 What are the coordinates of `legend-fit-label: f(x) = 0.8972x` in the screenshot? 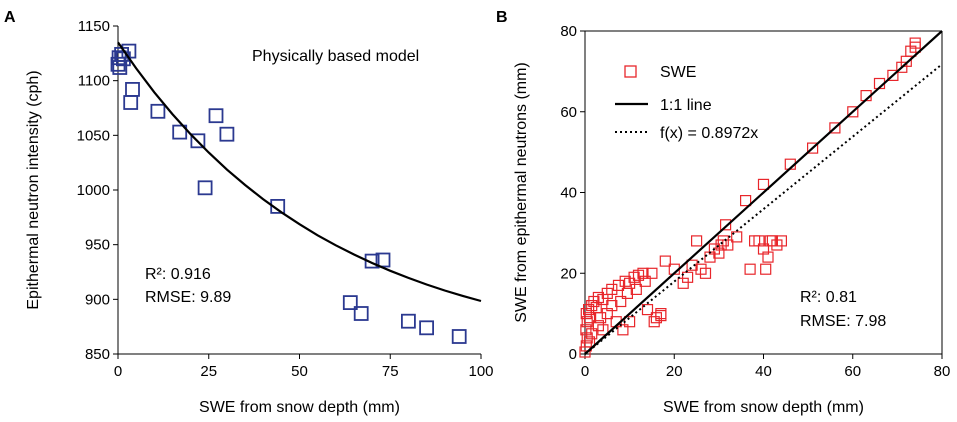 It's located at (709, 133).